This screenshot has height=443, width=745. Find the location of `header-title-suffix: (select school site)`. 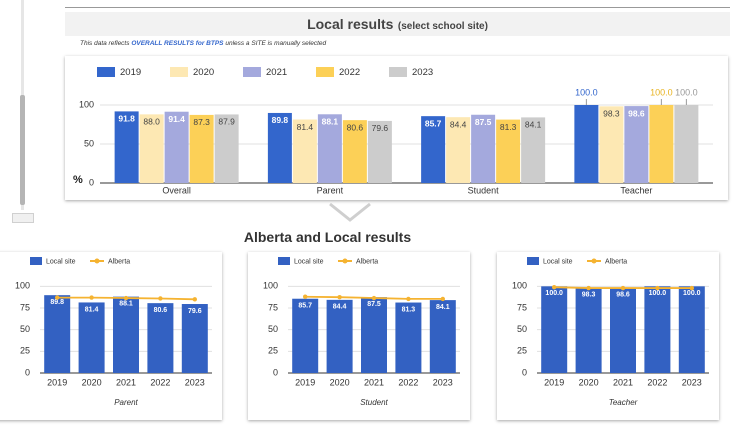

header-title-suffix: (select school site) is located at coordinates (442, 26).